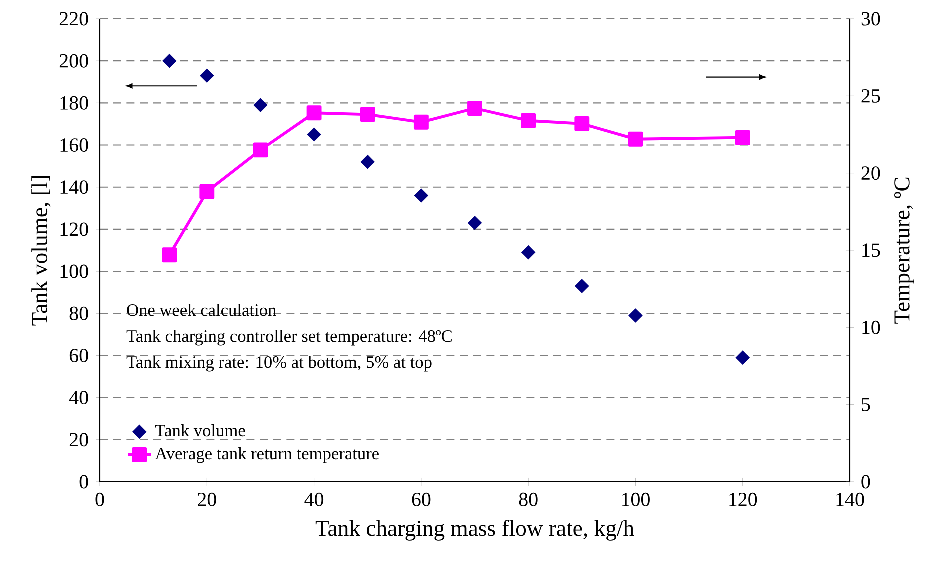 This screenshot has width=930, height=580. What do you see at coordinates (421, 499) in the screenshot?
I see `x-tick-label: 60` at bounding box center [421, 499].